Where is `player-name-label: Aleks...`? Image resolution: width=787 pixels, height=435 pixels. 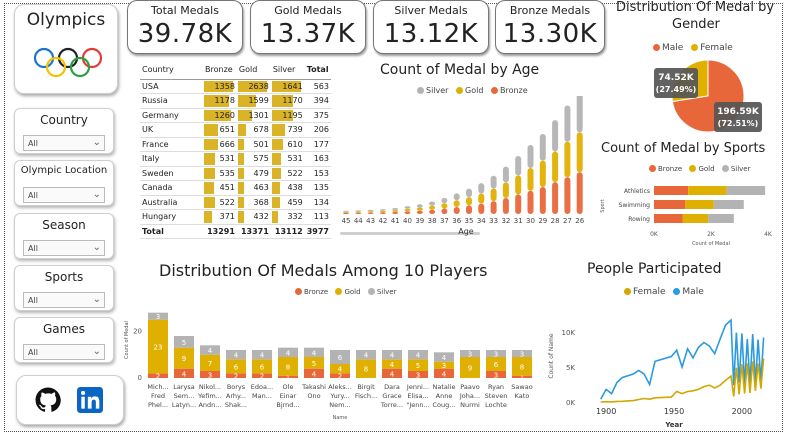 player-name-label: Aleks... is located at coordinates (340, 387).